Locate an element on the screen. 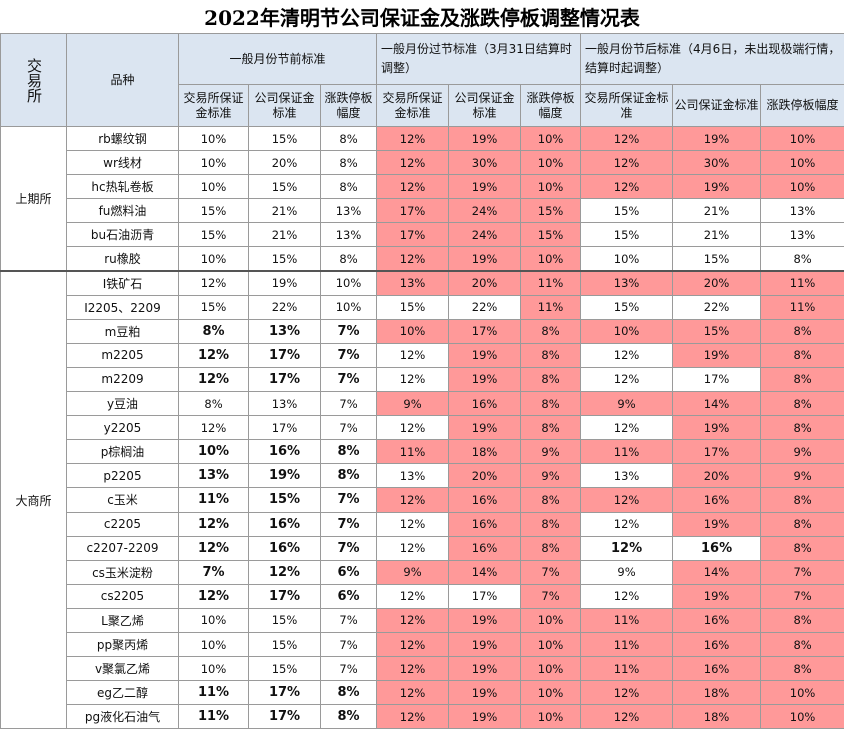  post-limit-cell: 7% is located at coordinates (802, 572).